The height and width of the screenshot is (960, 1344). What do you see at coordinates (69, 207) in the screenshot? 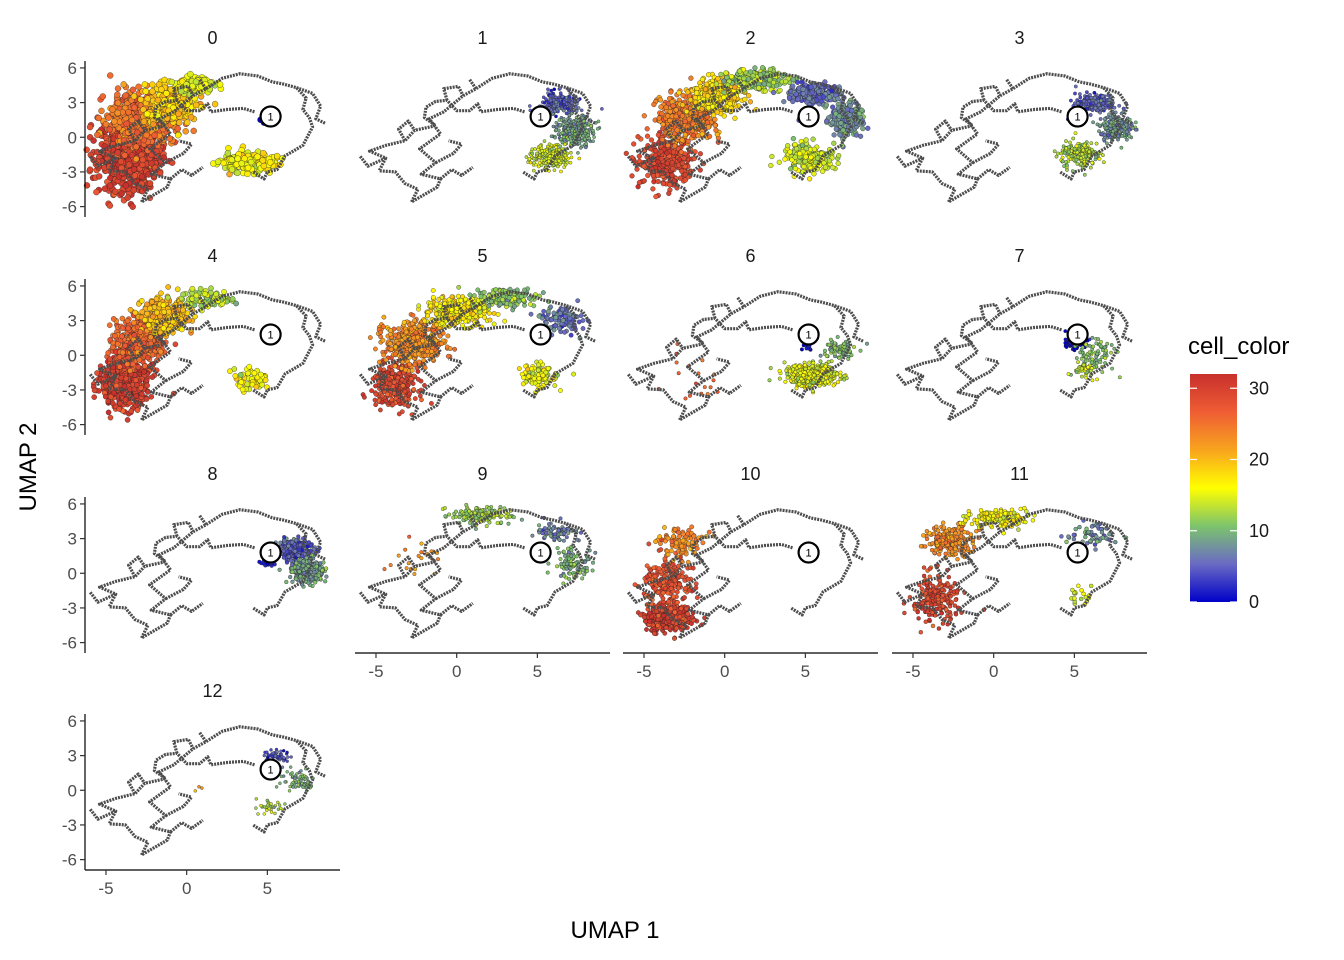
I see `y-tick-label: -6` at bounding box center [69, 207].